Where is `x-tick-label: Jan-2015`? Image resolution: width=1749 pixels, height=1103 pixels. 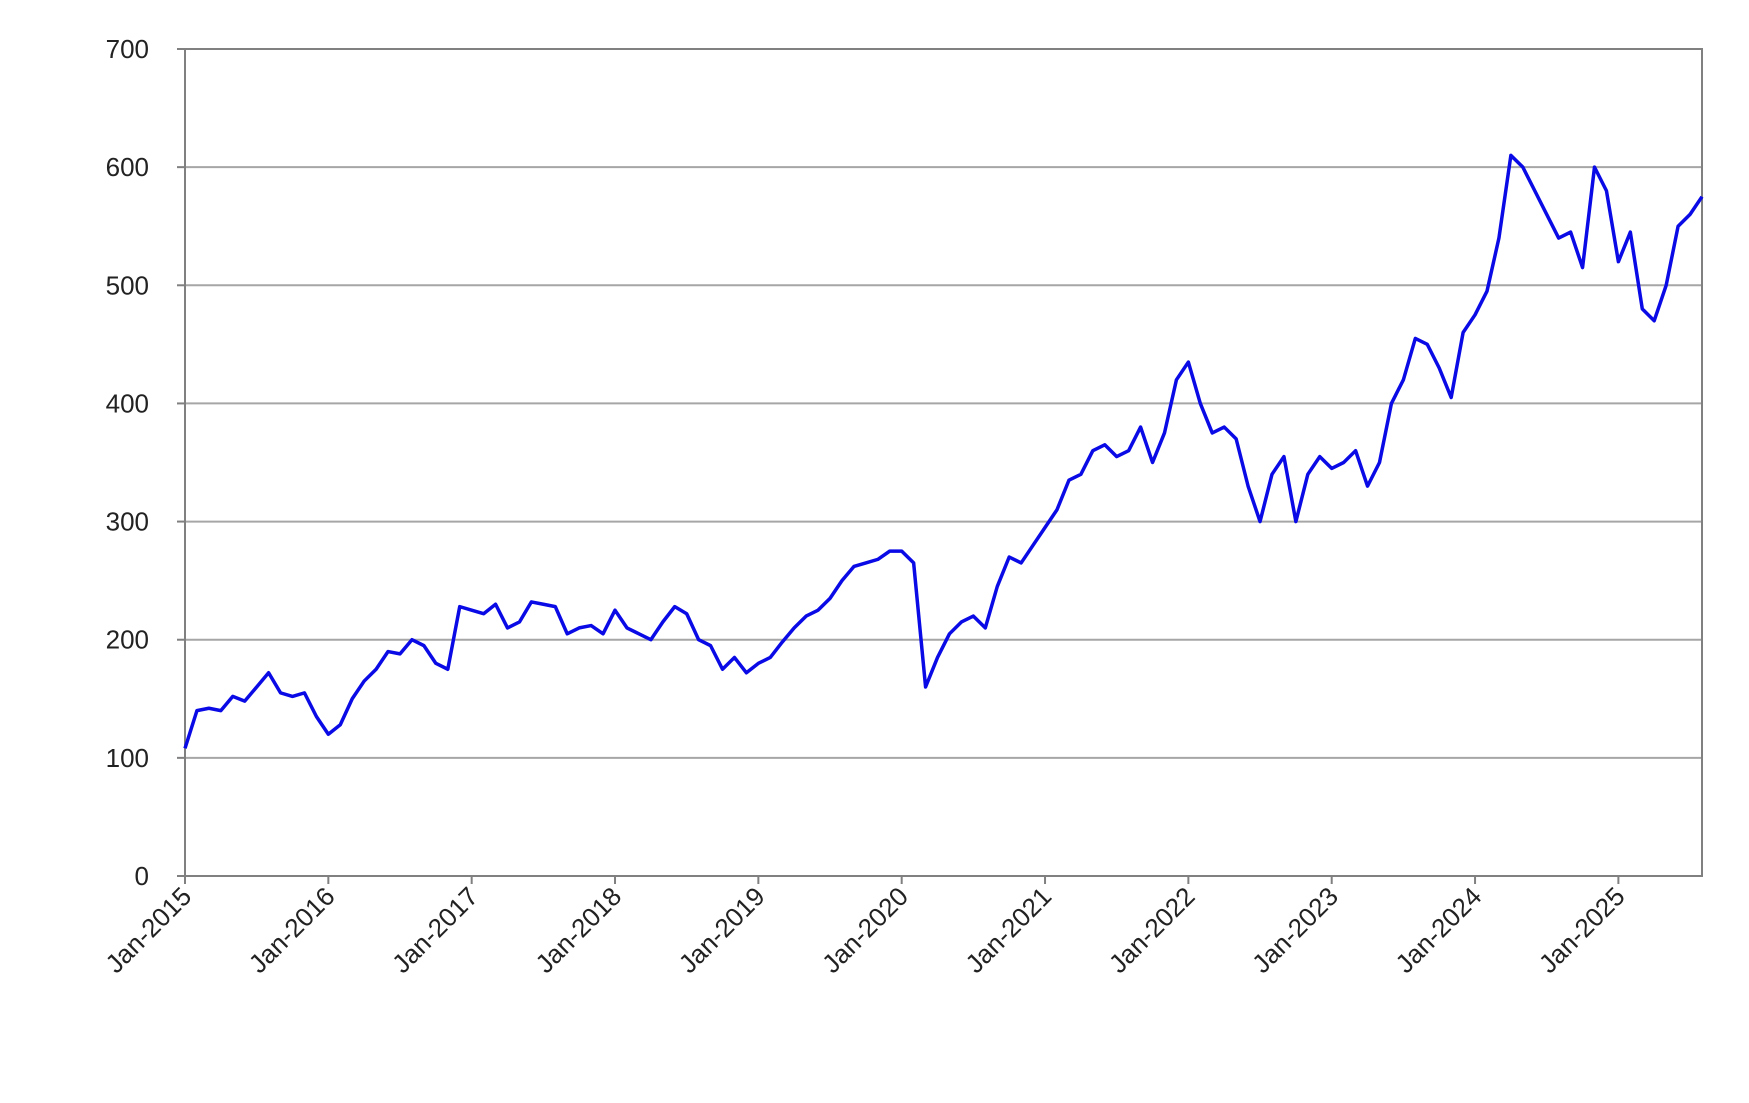 x-tick-label: Jan-2015 is located at coordinates (148, 930).